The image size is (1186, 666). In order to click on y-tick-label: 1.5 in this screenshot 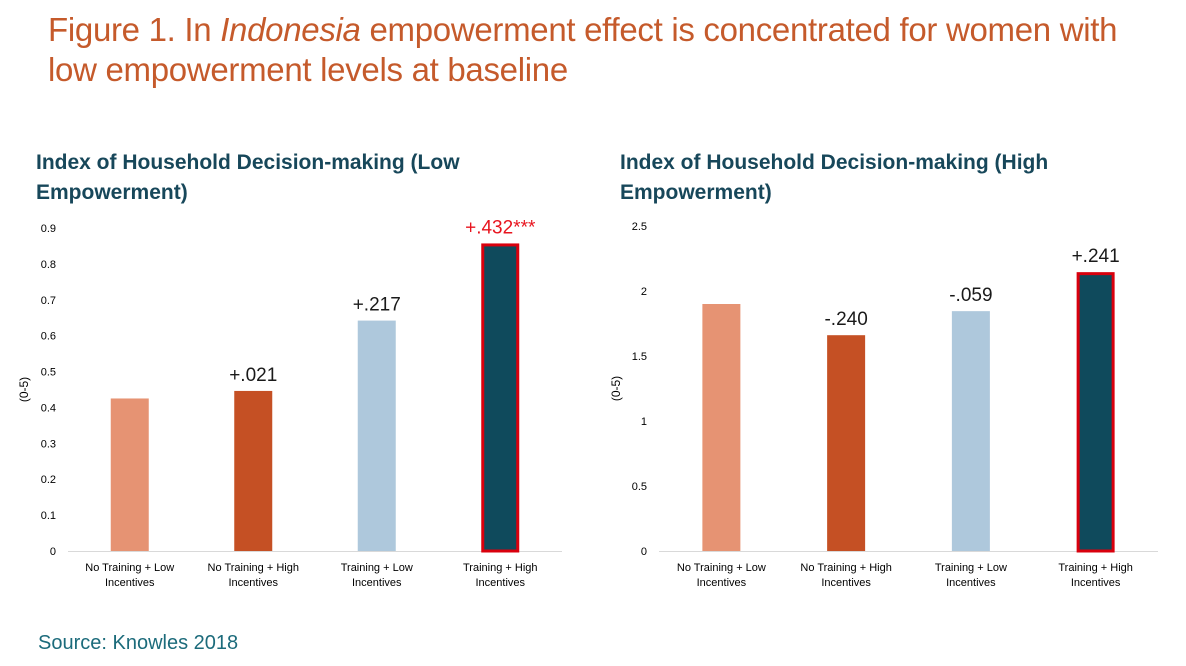, I will do `click(639, 357)`.